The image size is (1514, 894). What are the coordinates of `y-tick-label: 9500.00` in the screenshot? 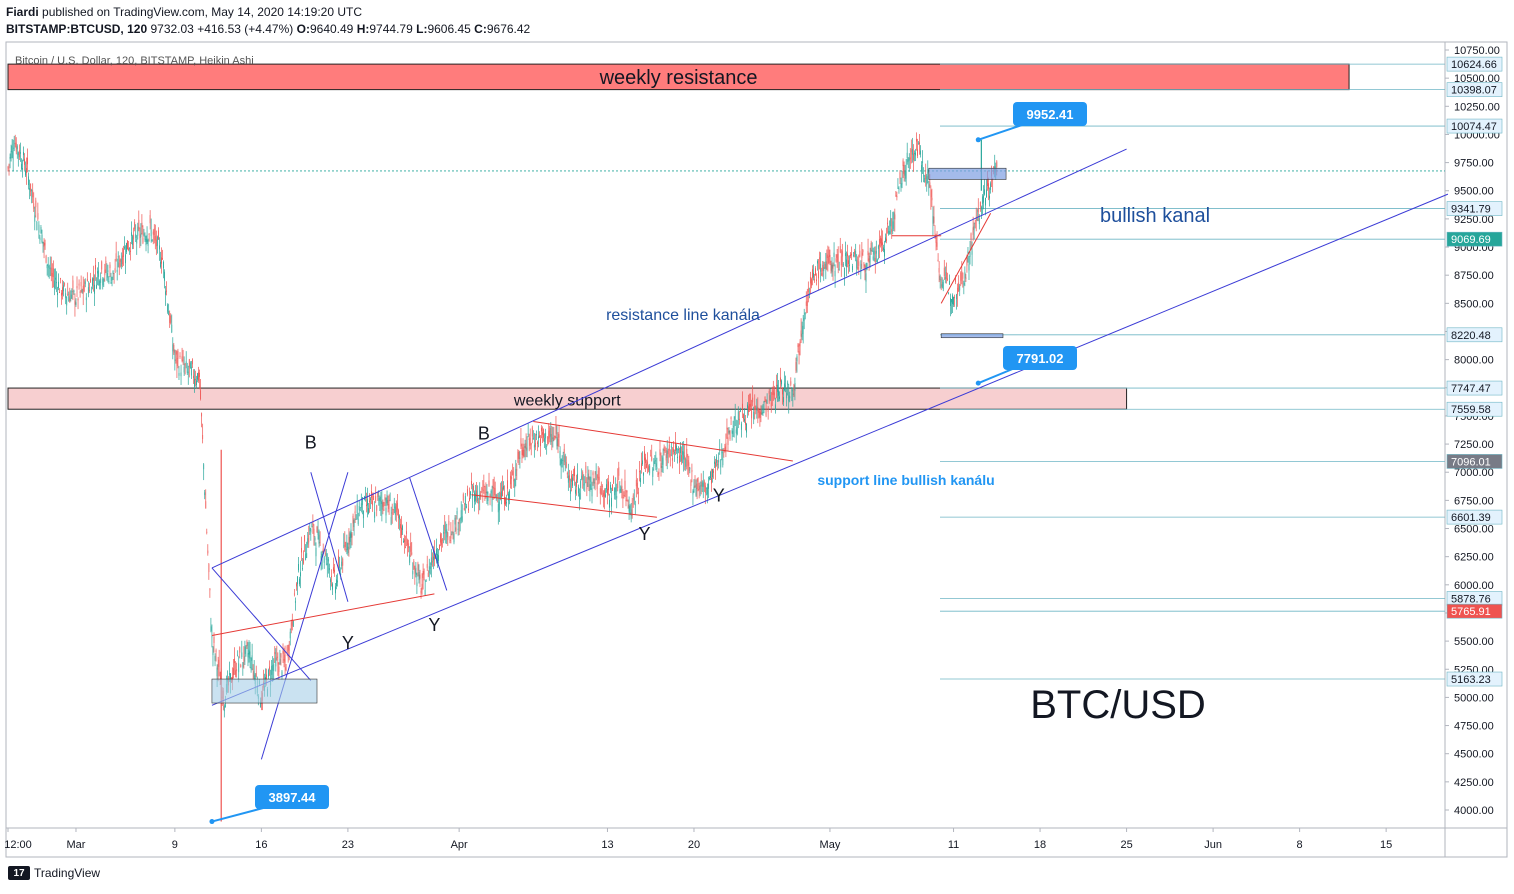 It's located at (1474, 192).